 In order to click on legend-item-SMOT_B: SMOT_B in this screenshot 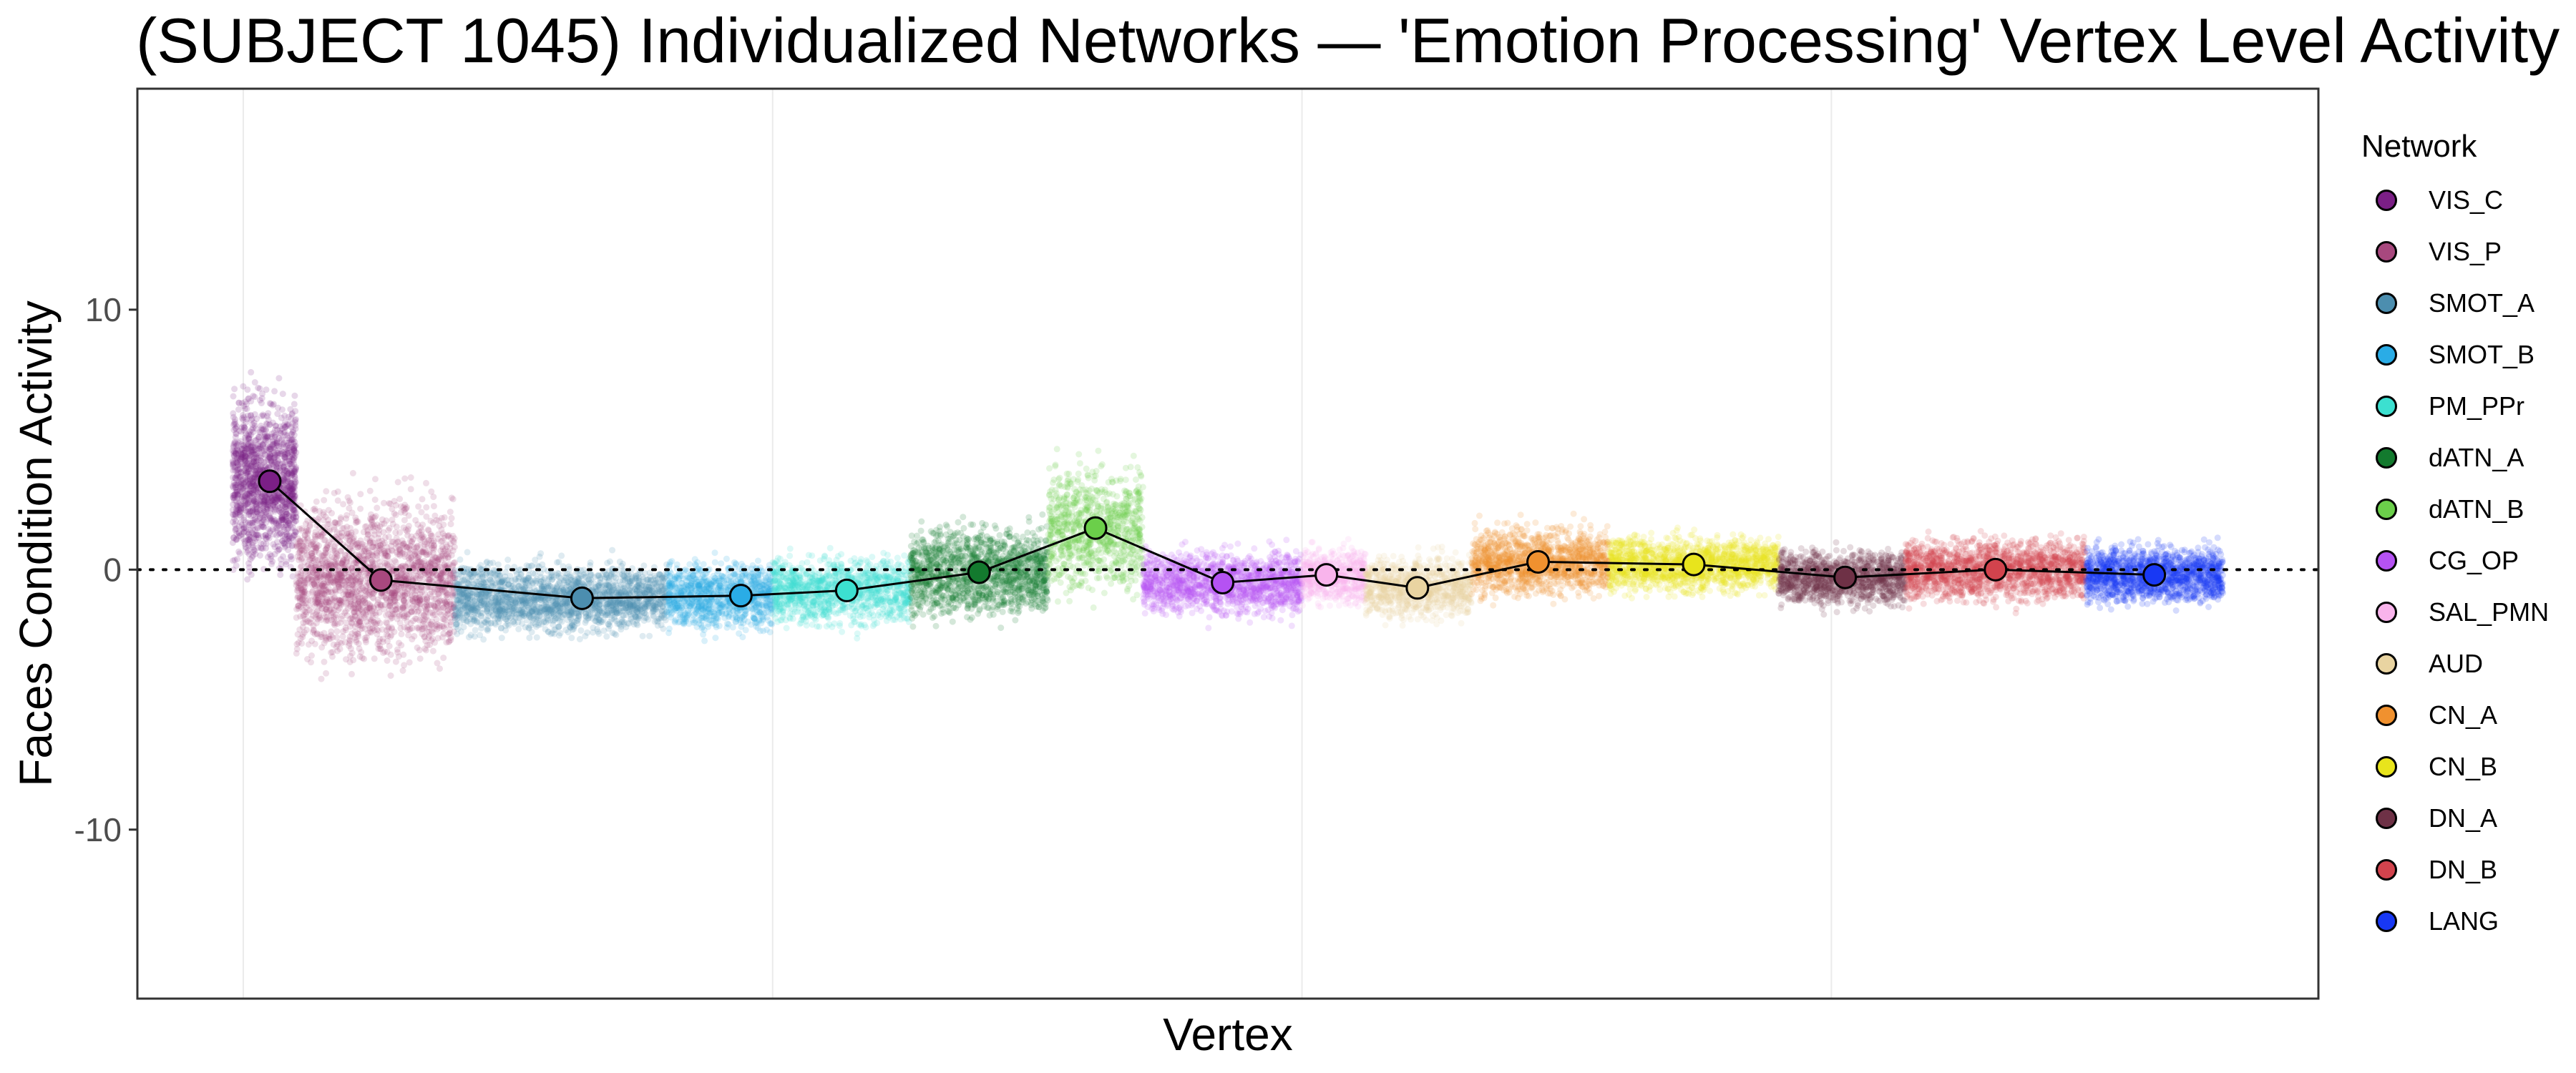, I will do `click(2455, 355)`.